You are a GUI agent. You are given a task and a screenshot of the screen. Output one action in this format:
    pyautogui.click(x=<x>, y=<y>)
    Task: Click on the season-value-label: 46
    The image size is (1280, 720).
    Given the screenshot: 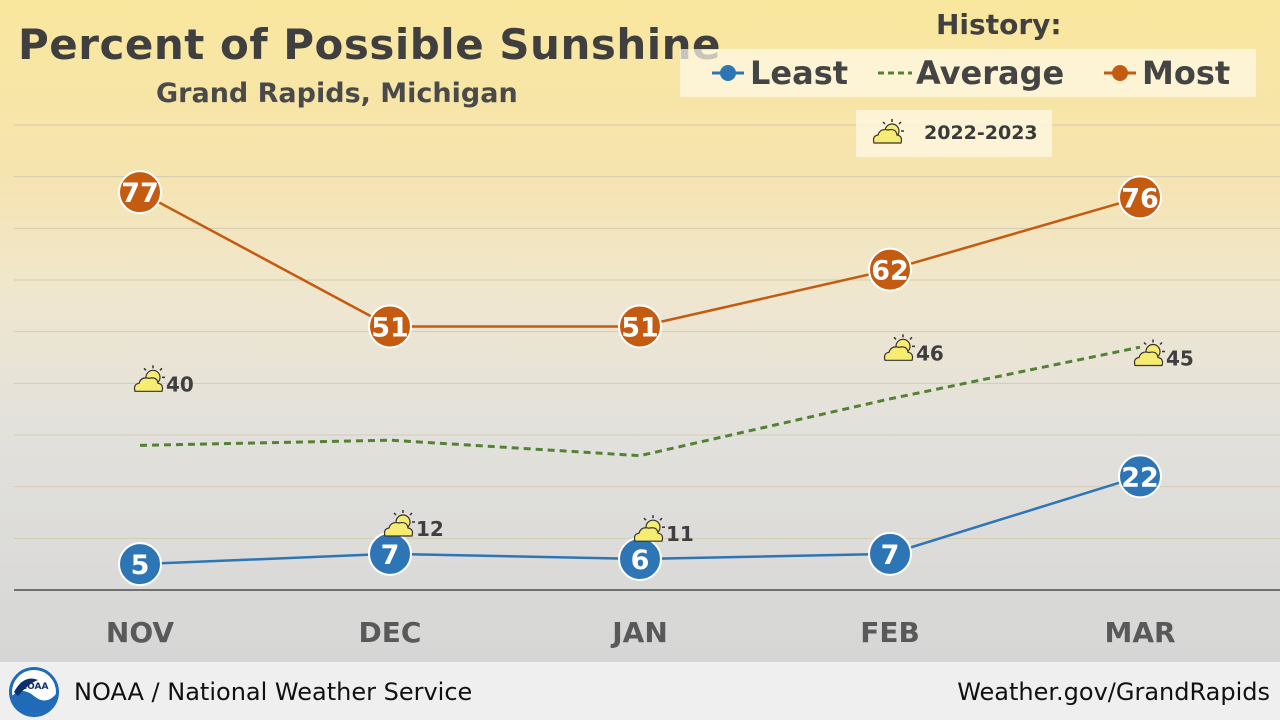 What is the action you would take?
    pyautogui.click(x=930, y=353)
    